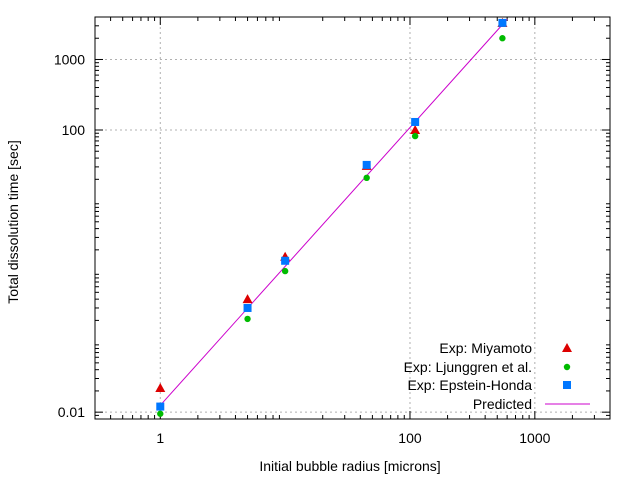 The height and width of the screenshot is (480, 640). What do you see at coordinates (349, 466) in the screenshot?
I see `x-axis-label: Initial bubble radius [microns]` at bounding box center [349, 466].